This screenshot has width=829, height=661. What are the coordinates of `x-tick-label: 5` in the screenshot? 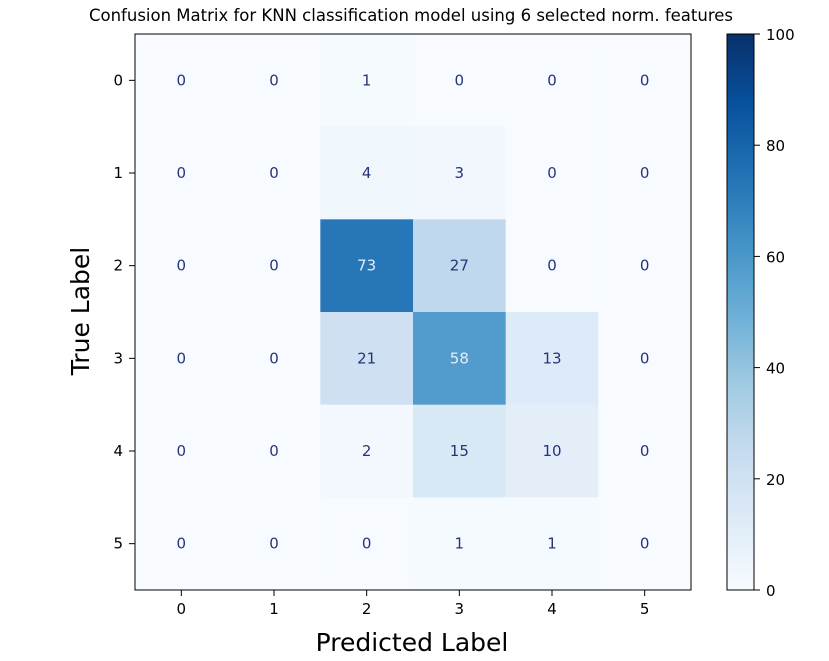 It's located at (645, 609).